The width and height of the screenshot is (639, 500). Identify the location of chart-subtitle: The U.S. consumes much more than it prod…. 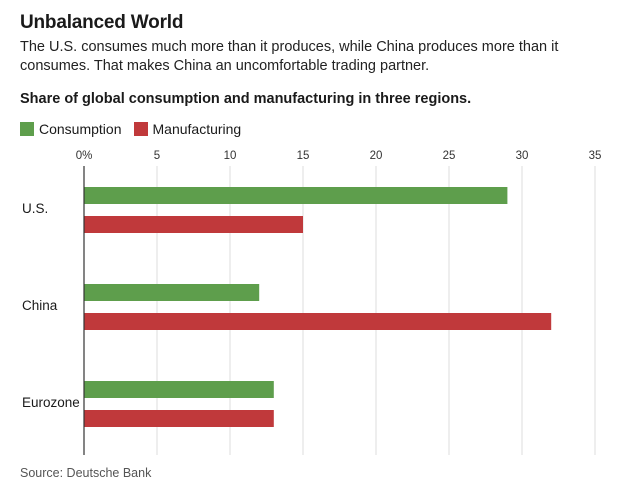
(289, 56).